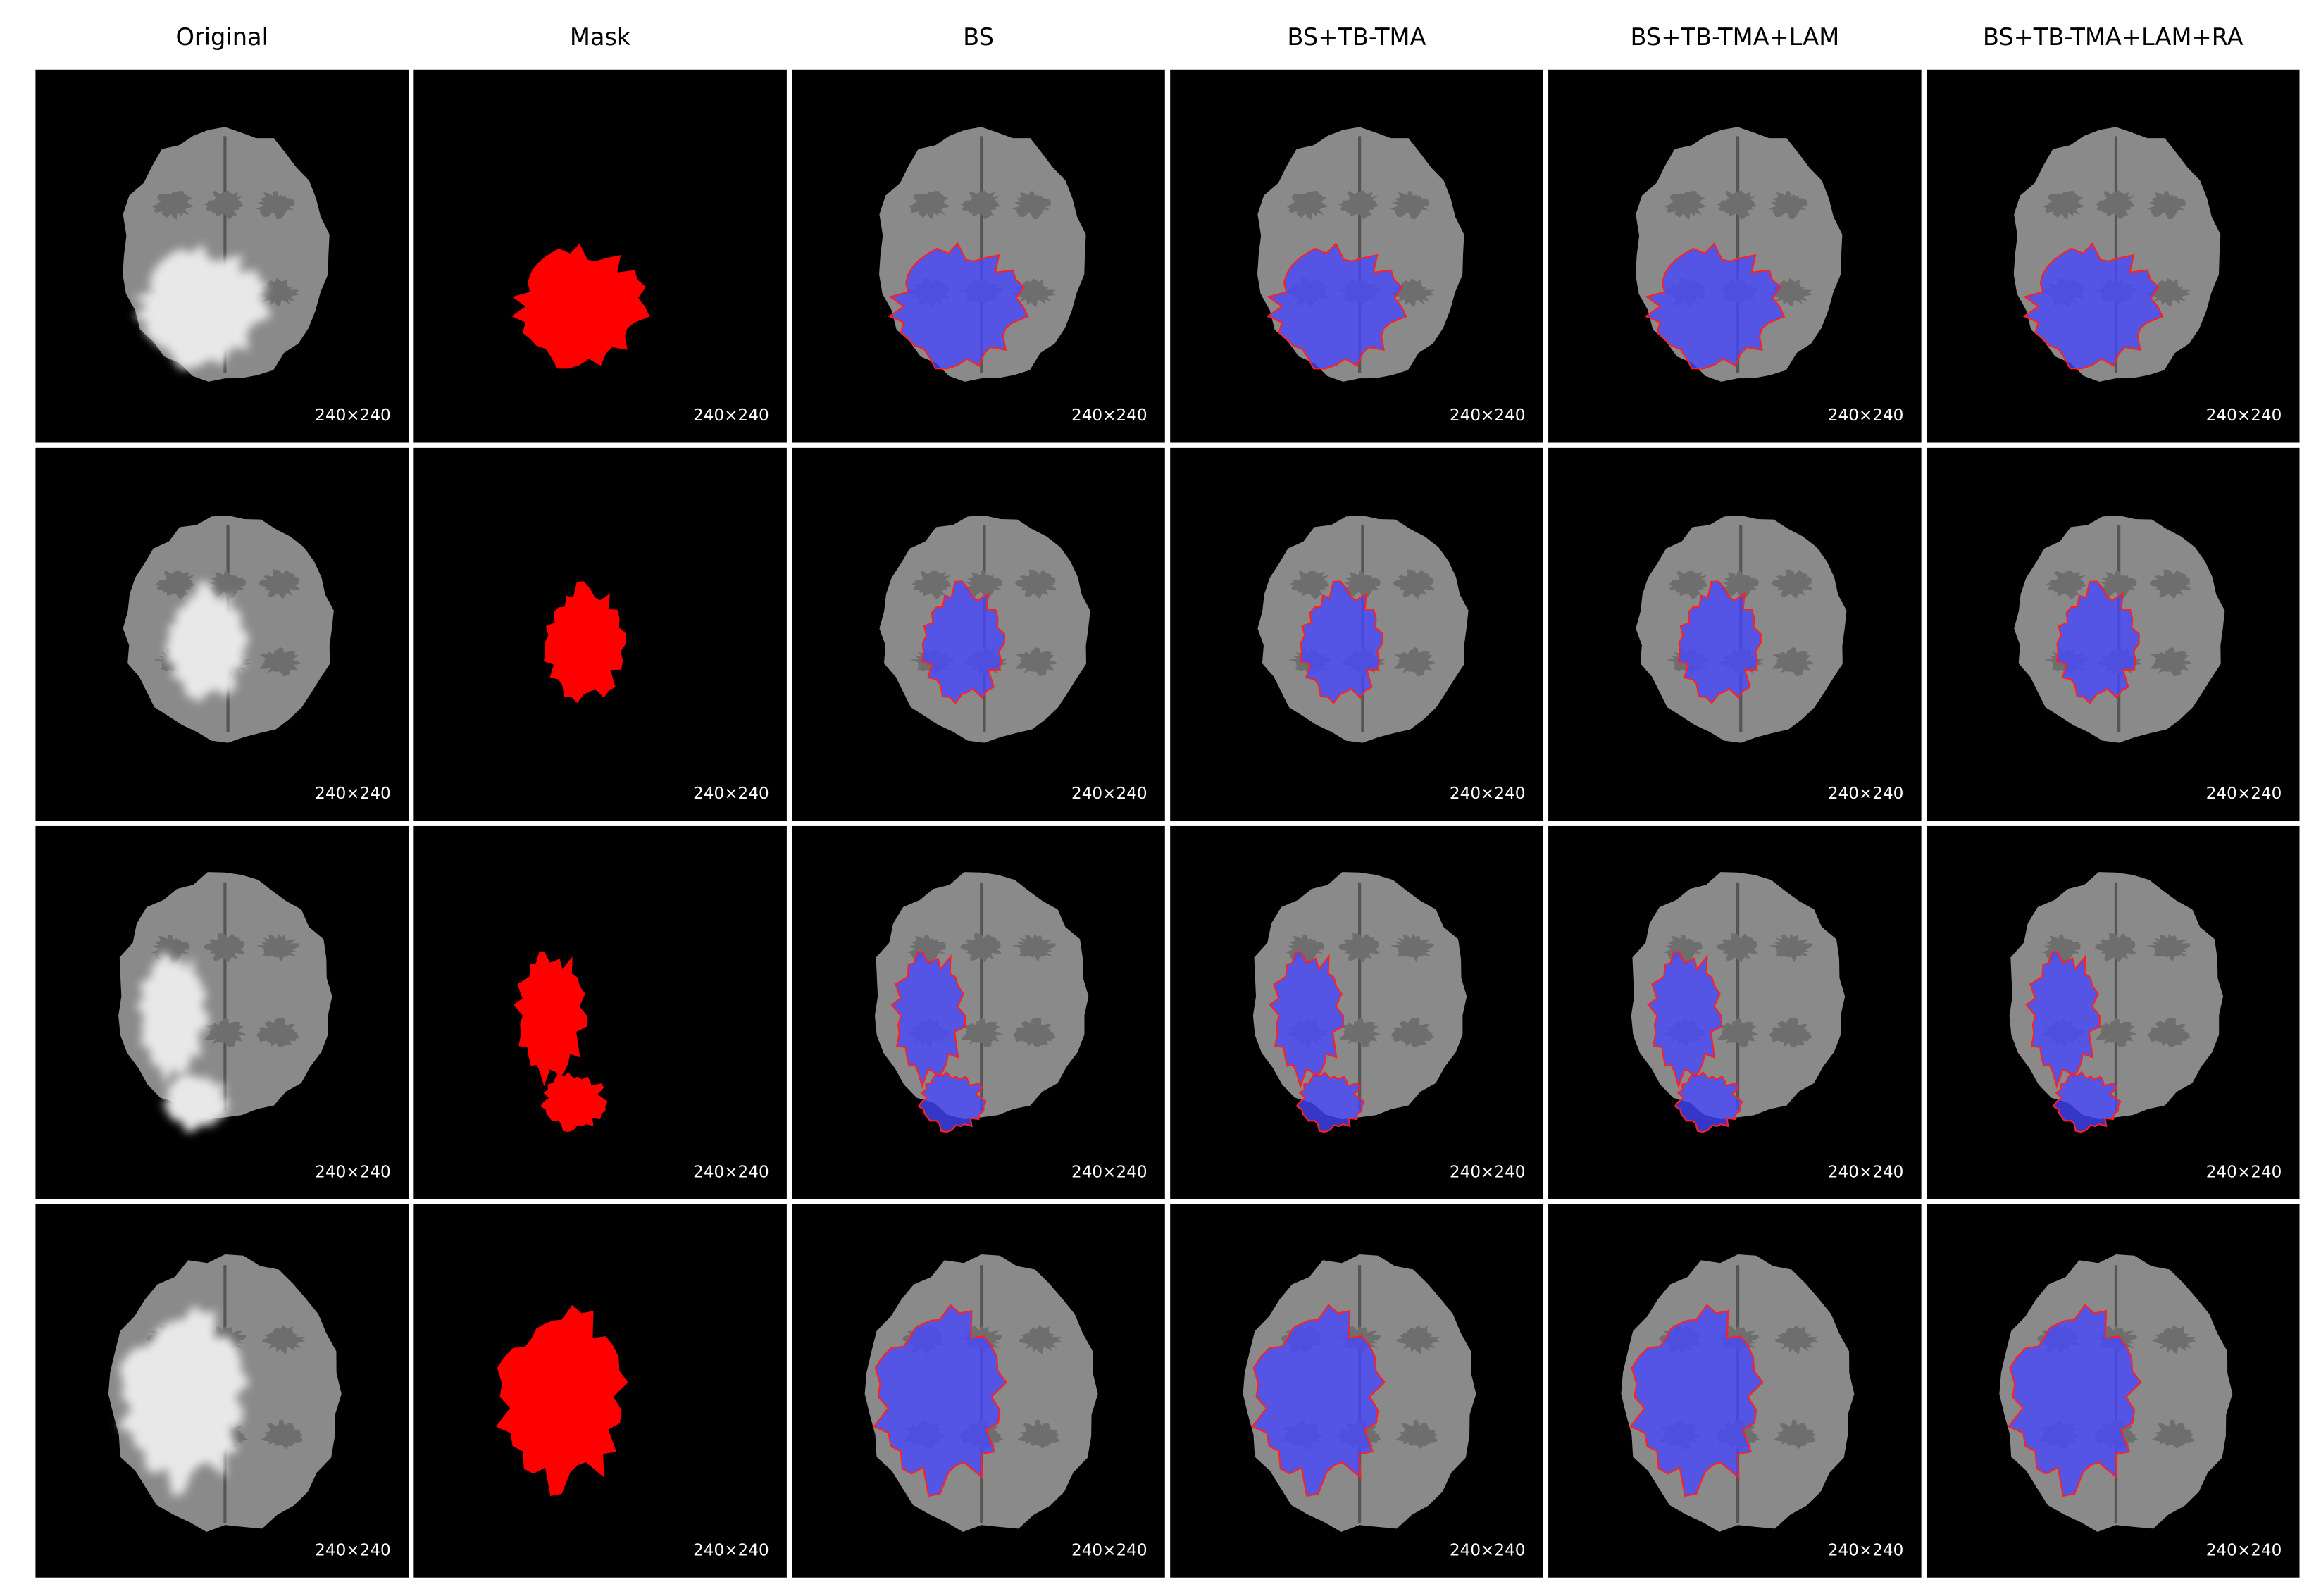 Image resolution: width=2321 pixels, height=1596 pixels. I want to click on column-title: BS+TB-TMA+LAM, so click(1735, 37).